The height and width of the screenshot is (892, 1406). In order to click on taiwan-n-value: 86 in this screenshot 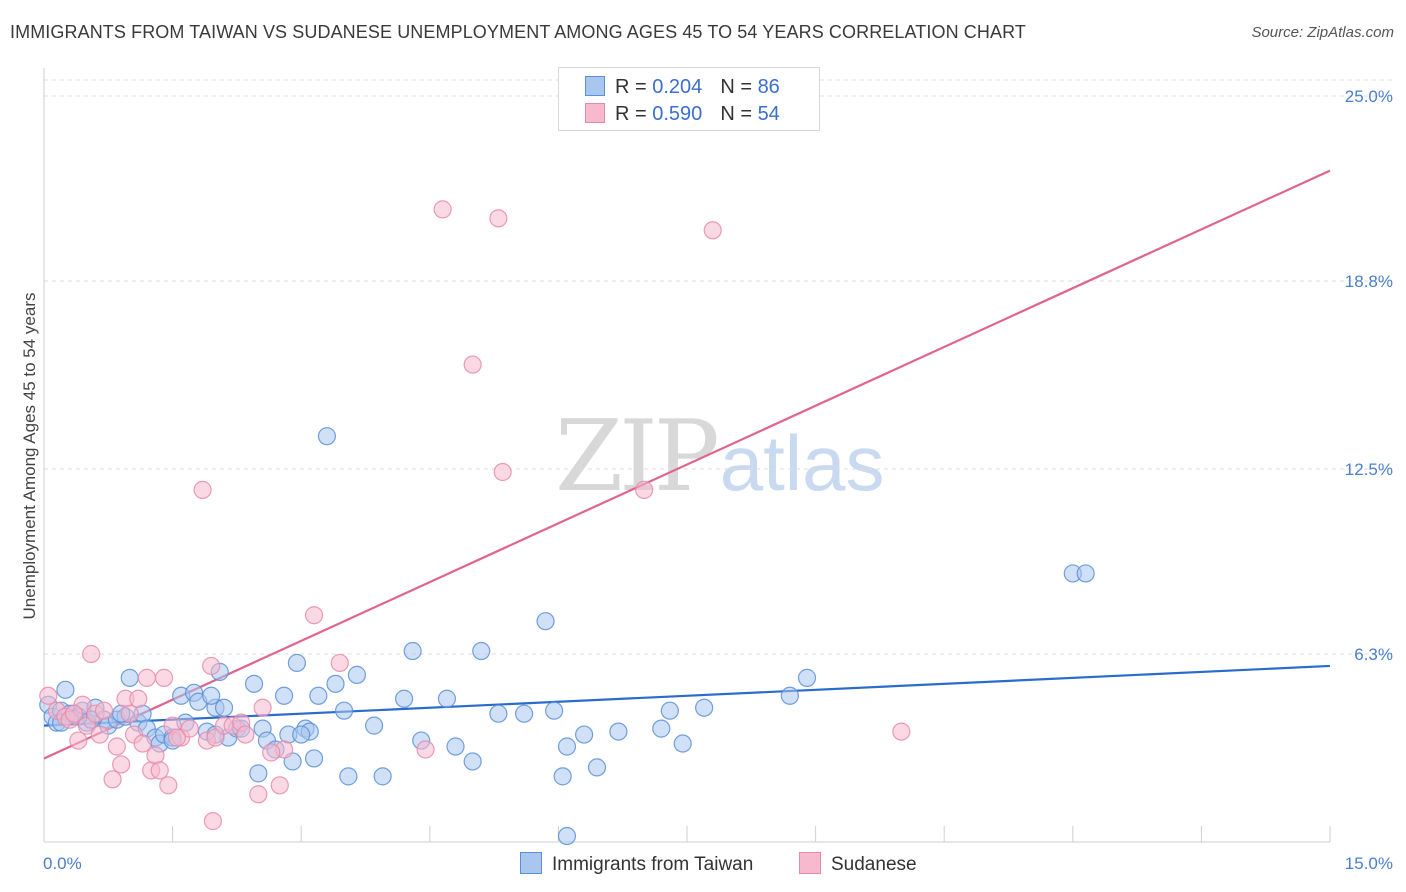, I will do `click(768, 87)`.